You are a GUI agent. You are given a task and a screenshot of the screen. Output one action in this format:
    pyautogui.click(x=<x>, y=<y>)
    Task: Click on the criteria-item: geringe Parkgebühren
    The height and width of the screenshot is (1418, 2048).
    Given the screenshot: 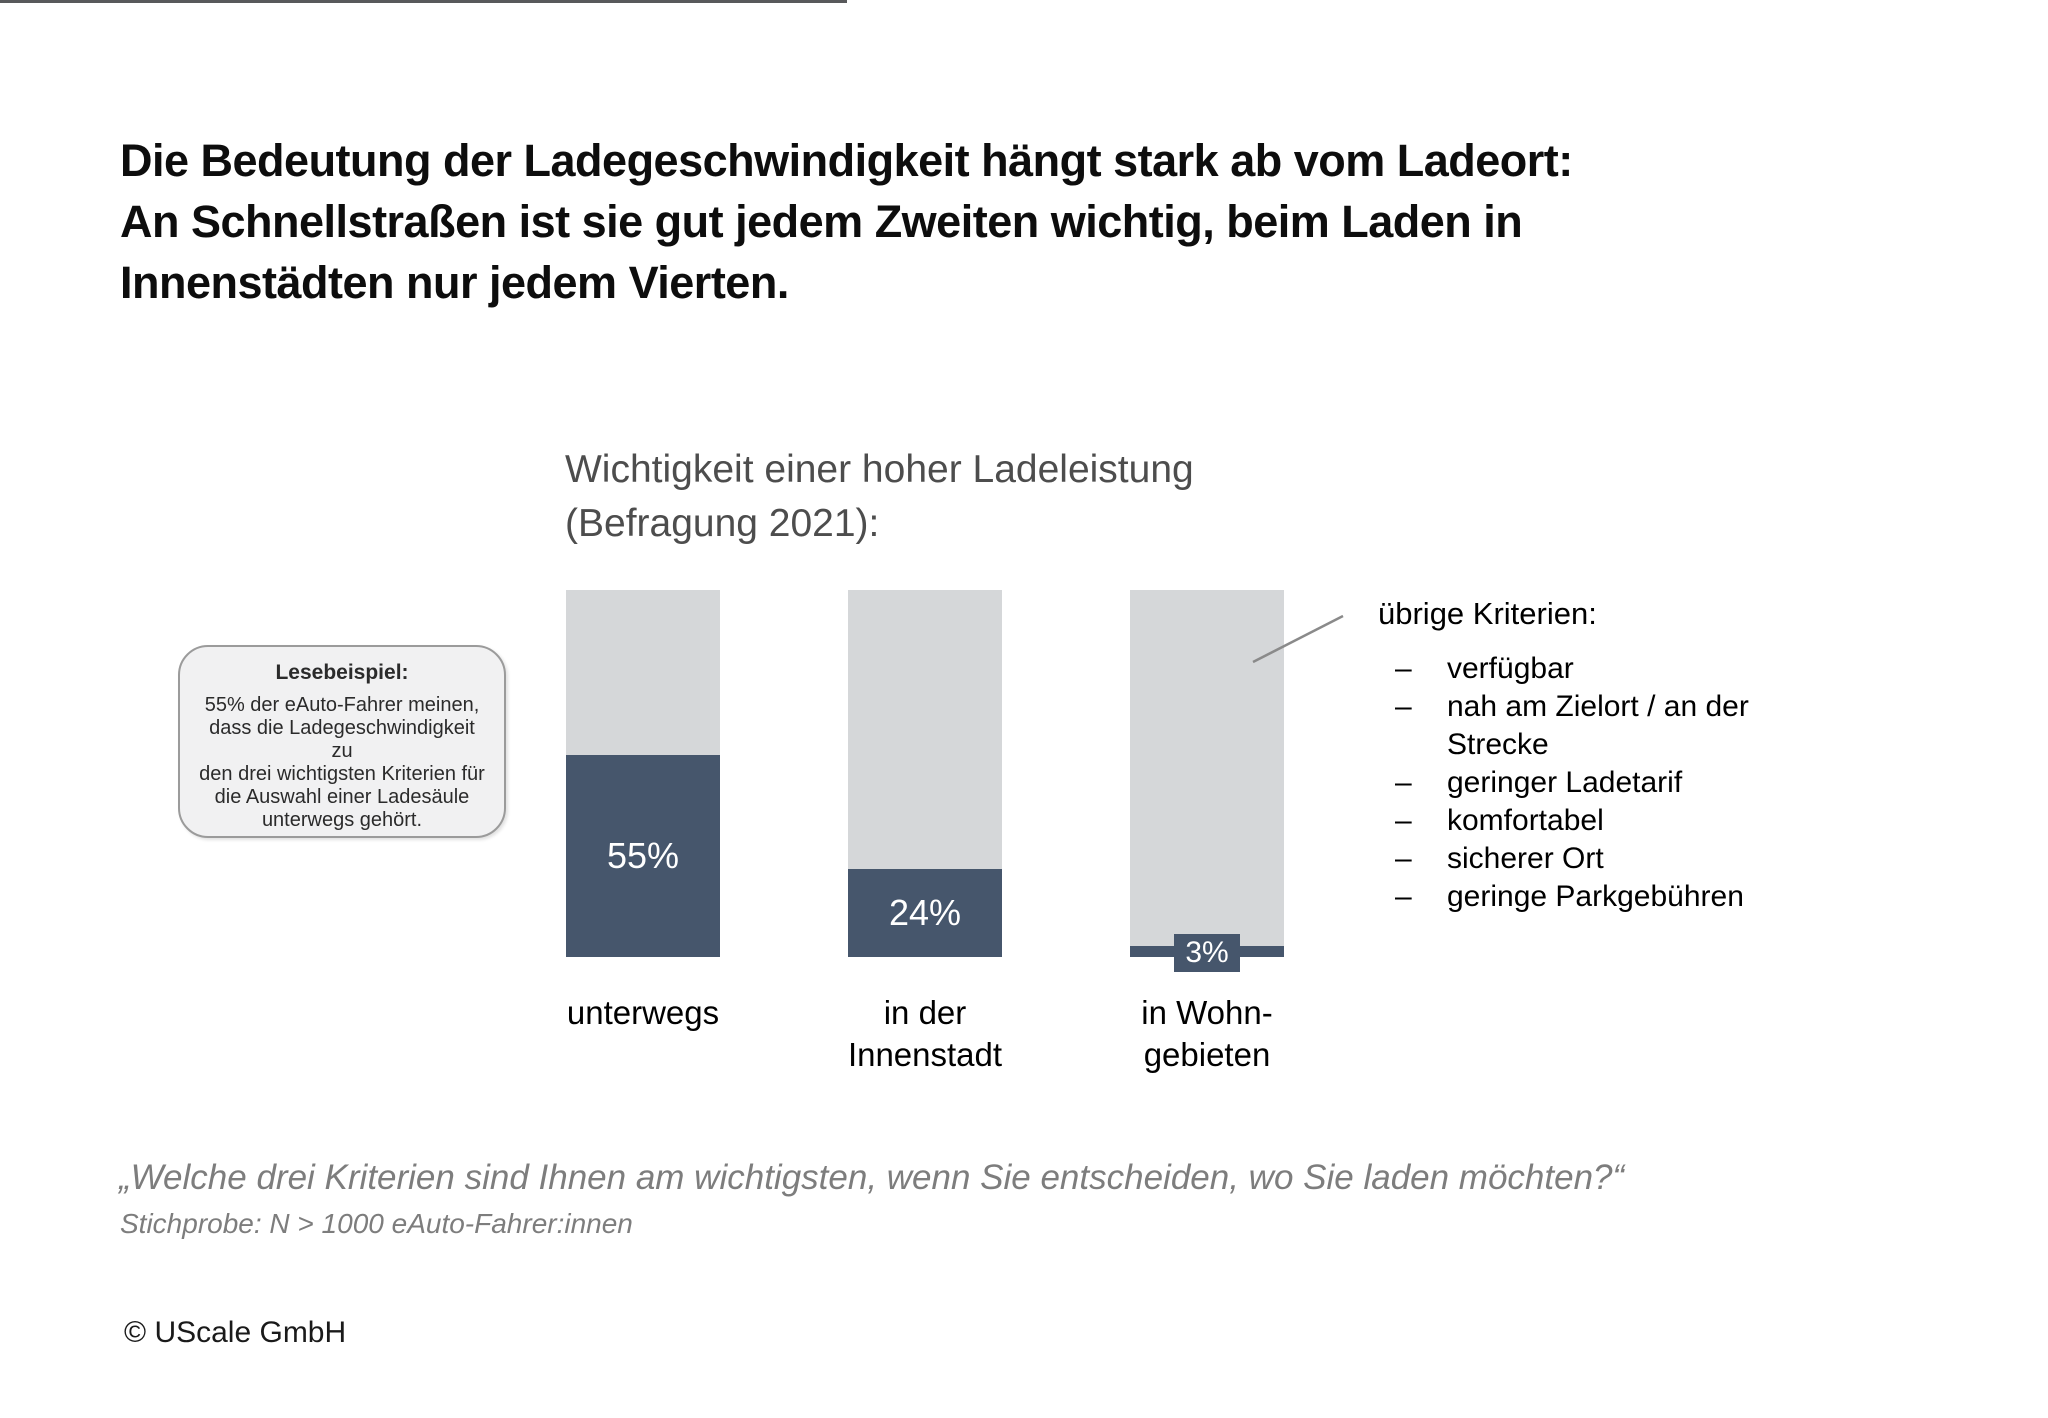 What is the action you would take?
    pyautogui.click(x=1603, y=897)
    